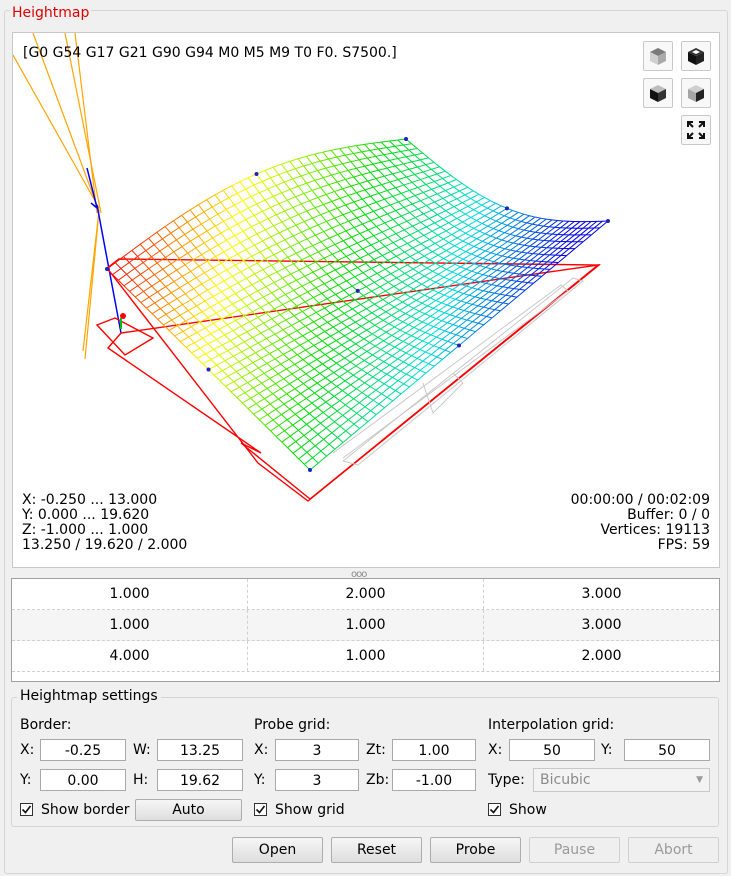  Describe the element at coordinates (475, 850) in the screenshot. I see `probe-button: Probe` at that location.